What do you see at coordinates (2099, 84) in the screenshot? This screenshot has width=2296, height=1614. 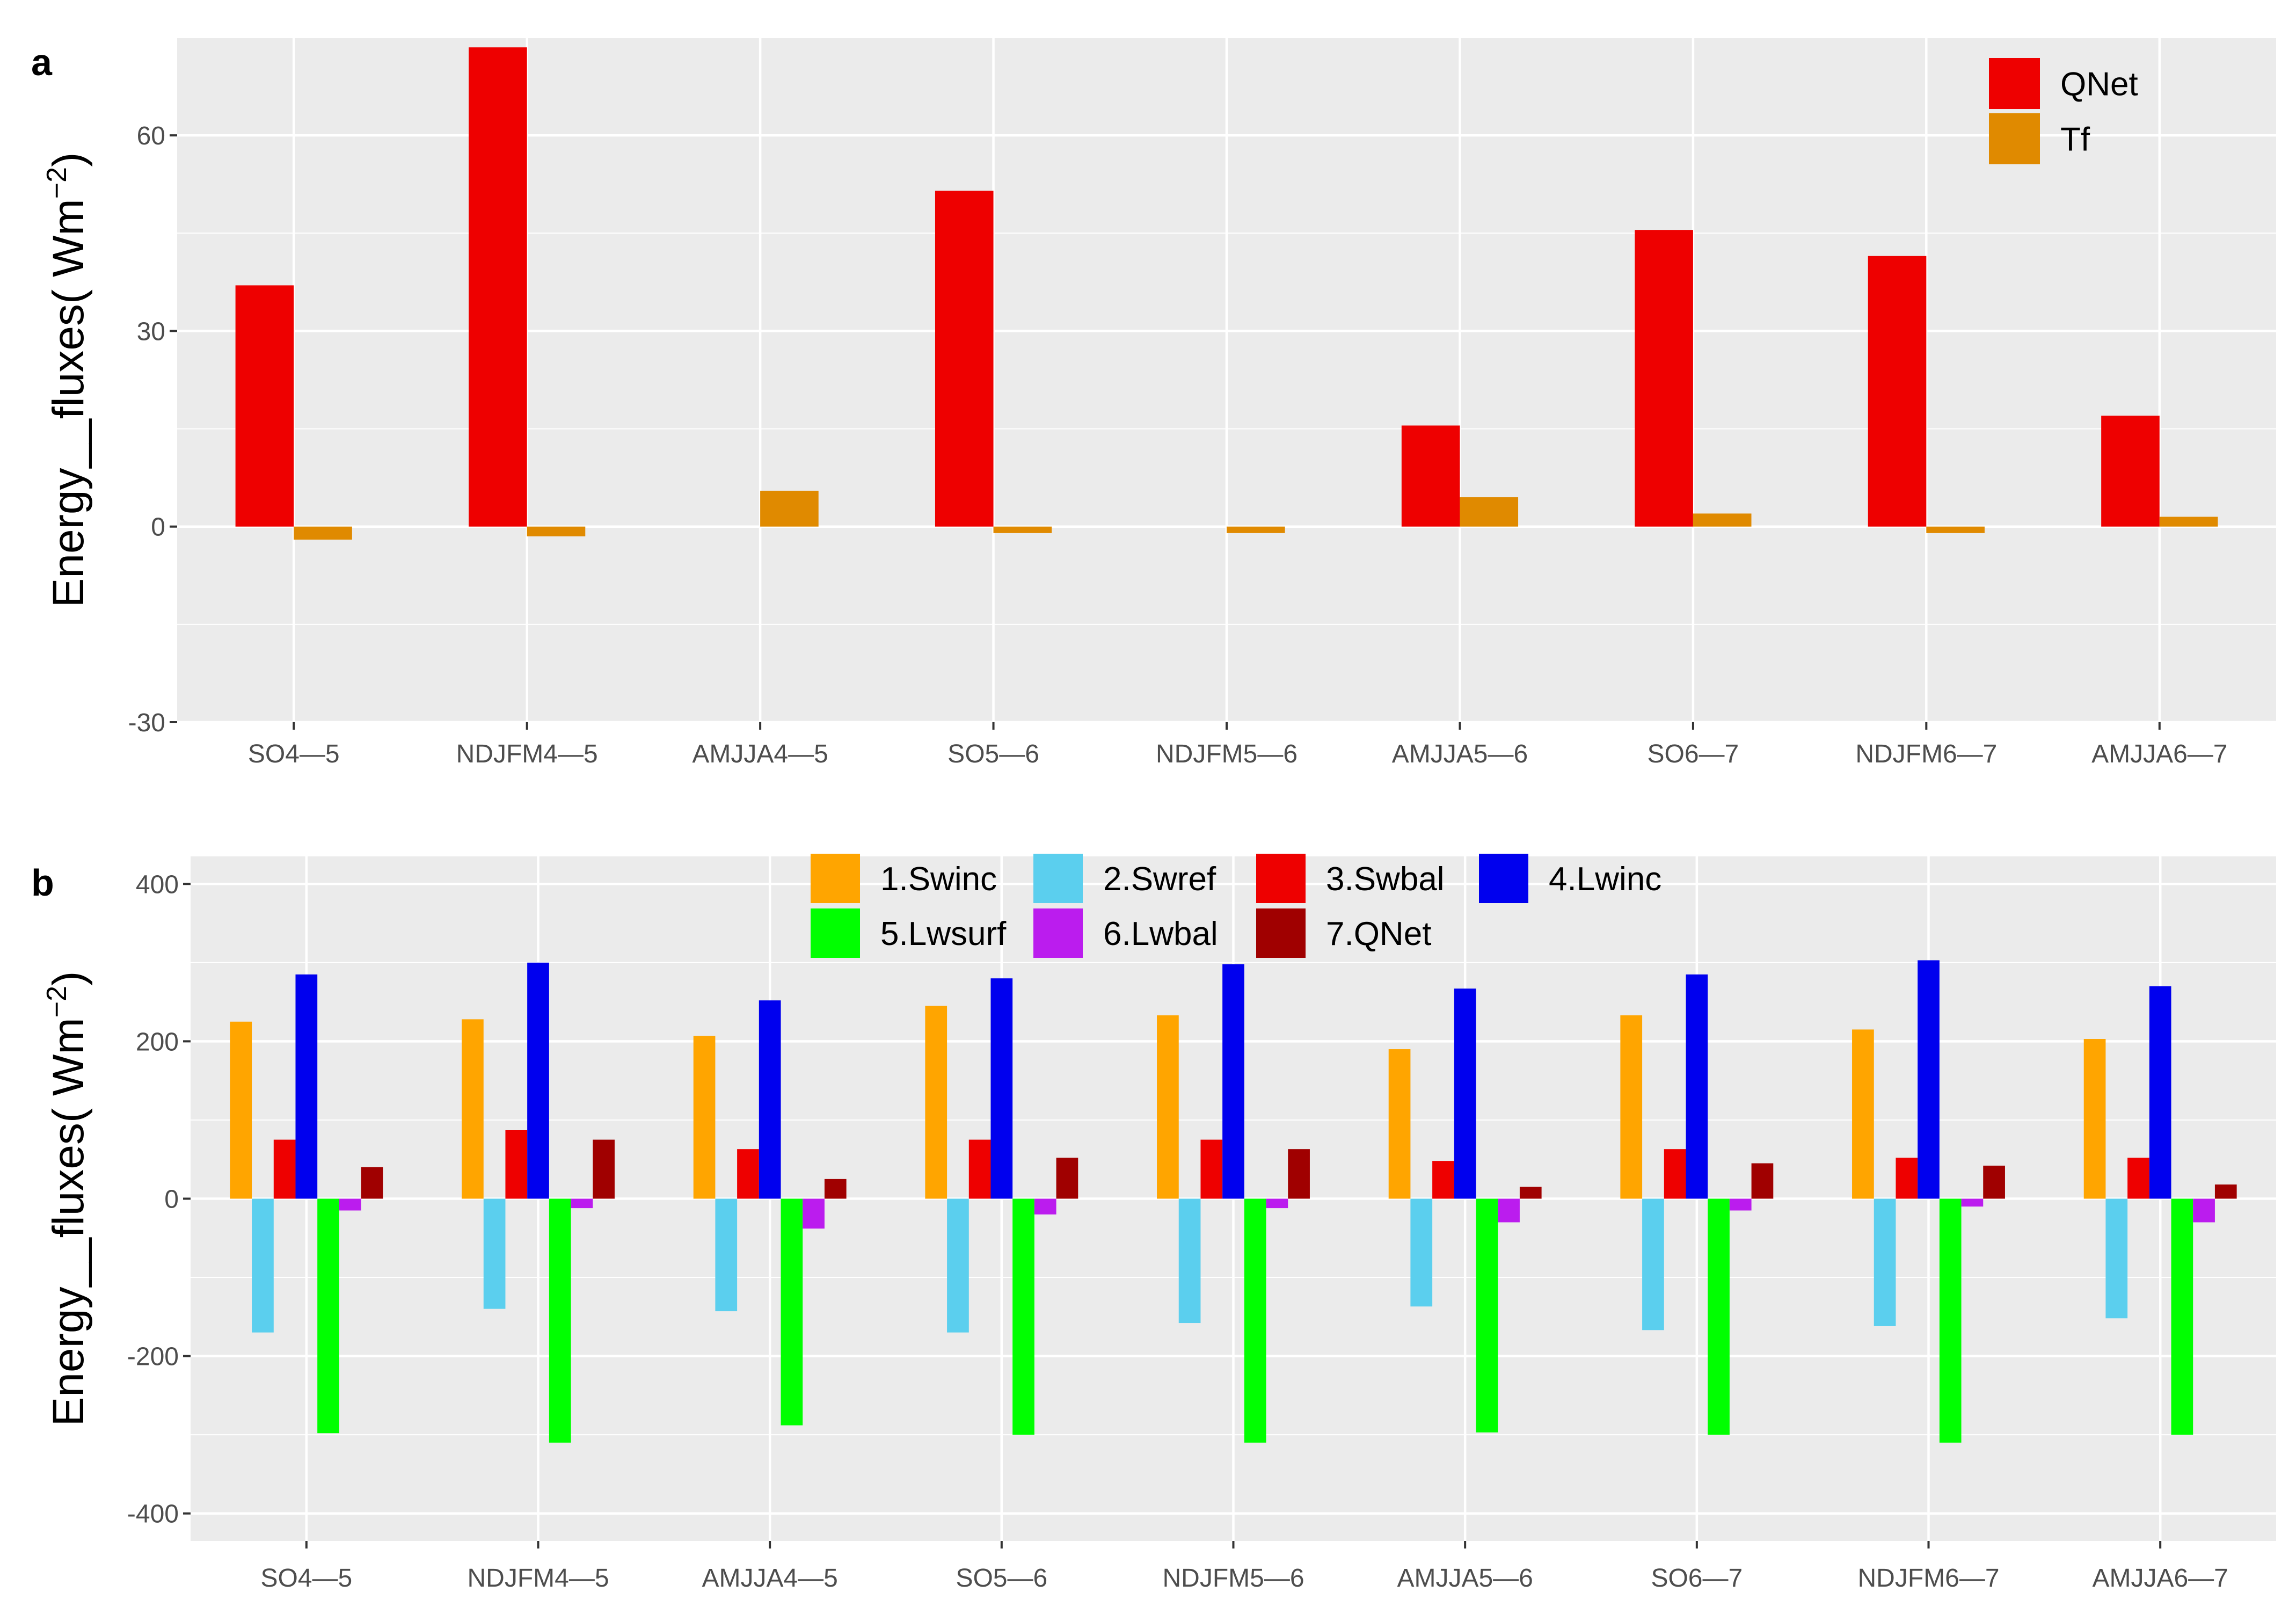 I see `legend-label: QNet` at bounding box center [2099, 84].